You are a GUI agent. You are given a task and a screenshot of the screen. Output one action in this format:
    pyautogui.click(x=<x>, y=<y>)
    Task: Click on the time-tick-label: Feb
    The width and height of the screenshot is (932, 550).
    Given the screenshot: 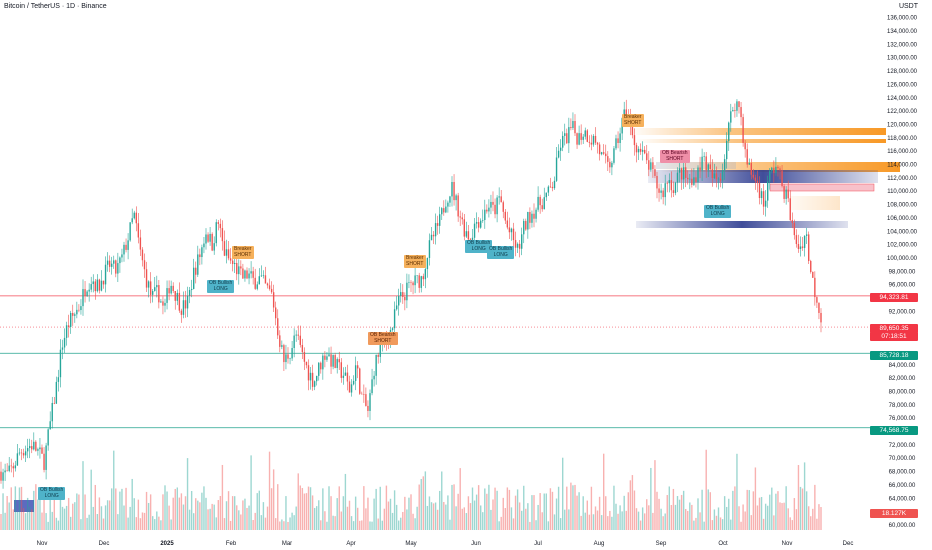 What is the action you would take?
    pyautogui.click(x=231, y=544)
    